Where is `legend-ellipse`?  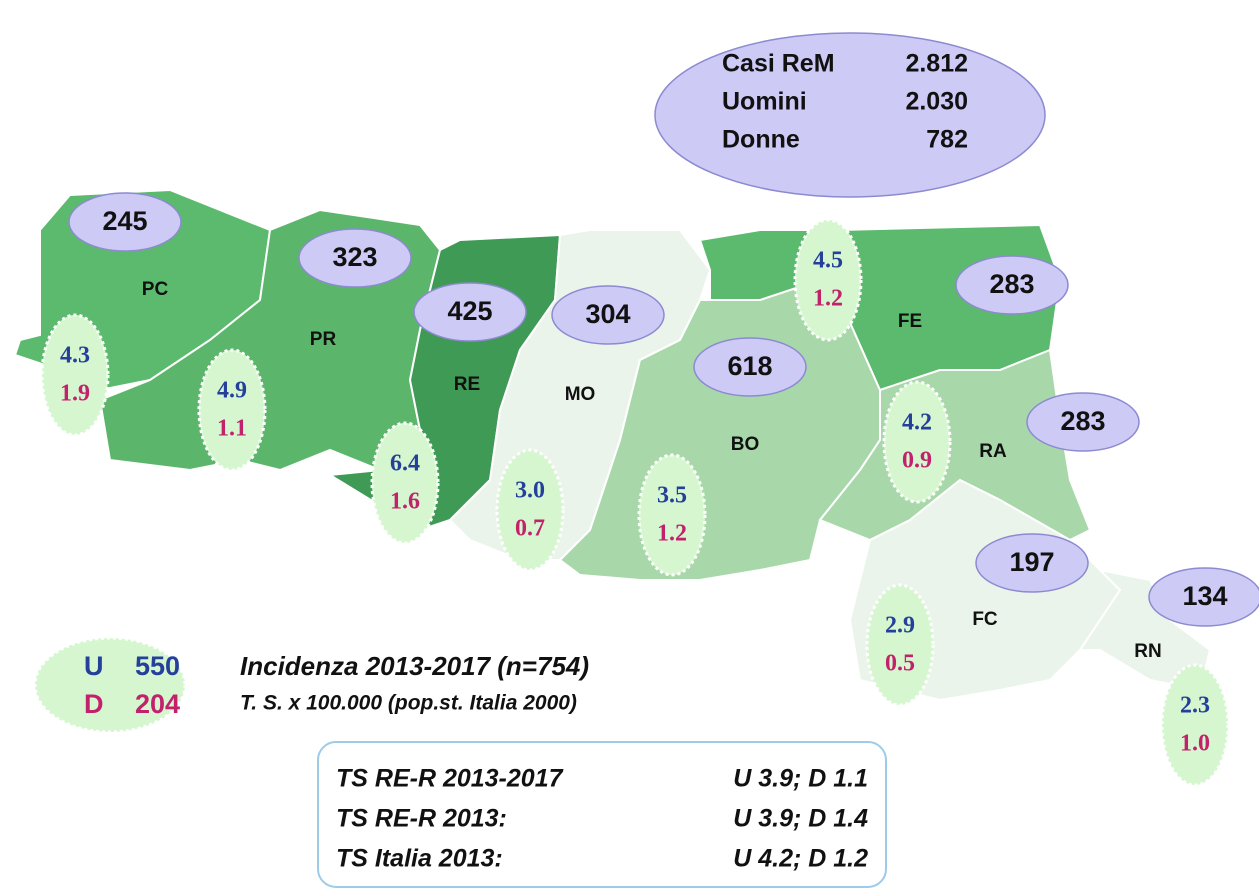 legend-ellipse is located at coordinates (110, 685).